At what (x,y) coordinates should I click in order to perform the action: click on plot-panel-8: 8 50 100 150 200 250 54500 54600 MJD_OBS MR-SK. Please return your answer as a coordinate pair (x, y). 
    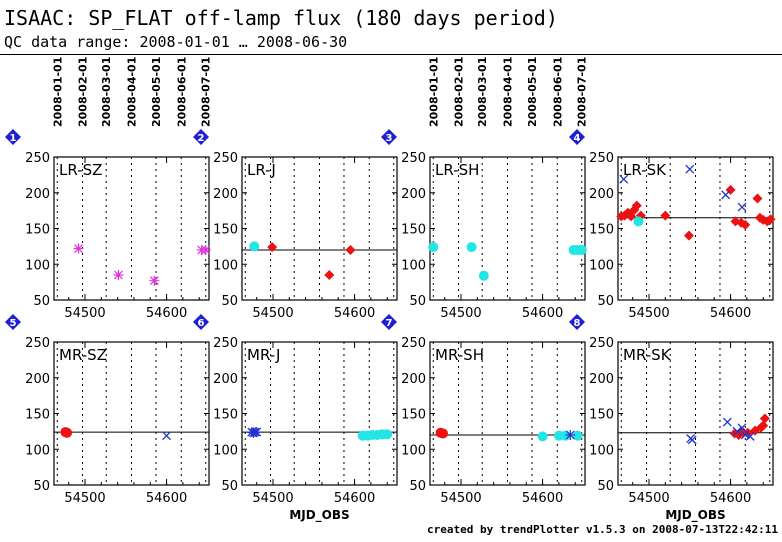
    Looking at the image, I should click on (671, 418).